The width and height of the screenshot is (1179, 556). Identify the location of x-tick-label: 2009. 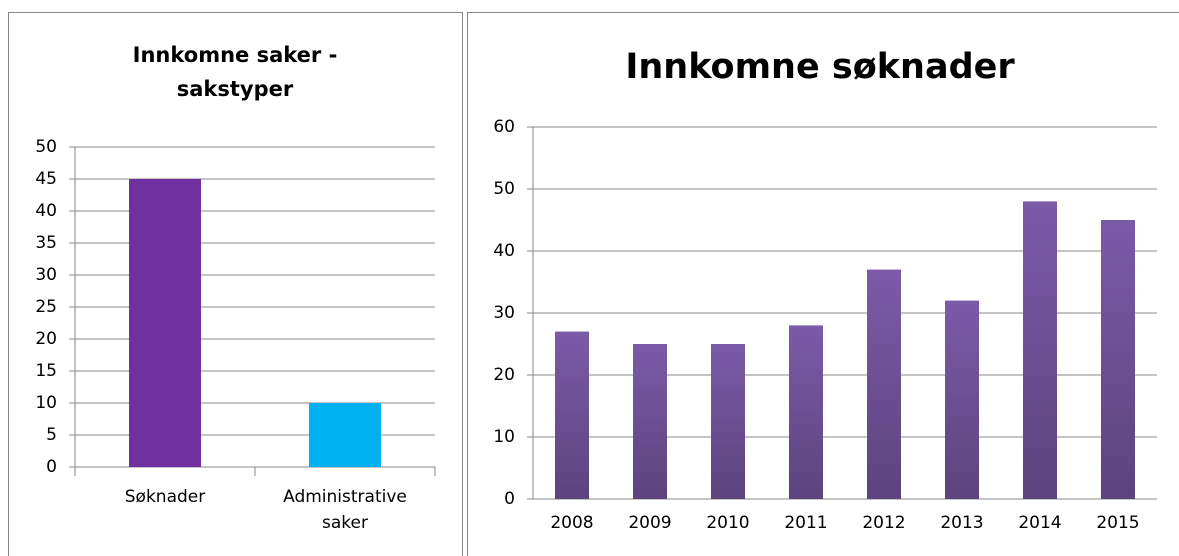
(650, 523).